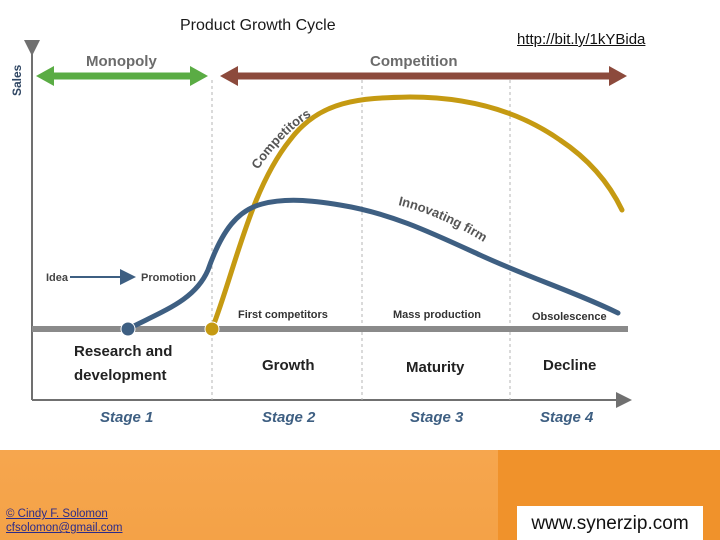  Describe the element at coordinates (212, 329) in the screenshot. I see `competitor-start-dot` at that location.